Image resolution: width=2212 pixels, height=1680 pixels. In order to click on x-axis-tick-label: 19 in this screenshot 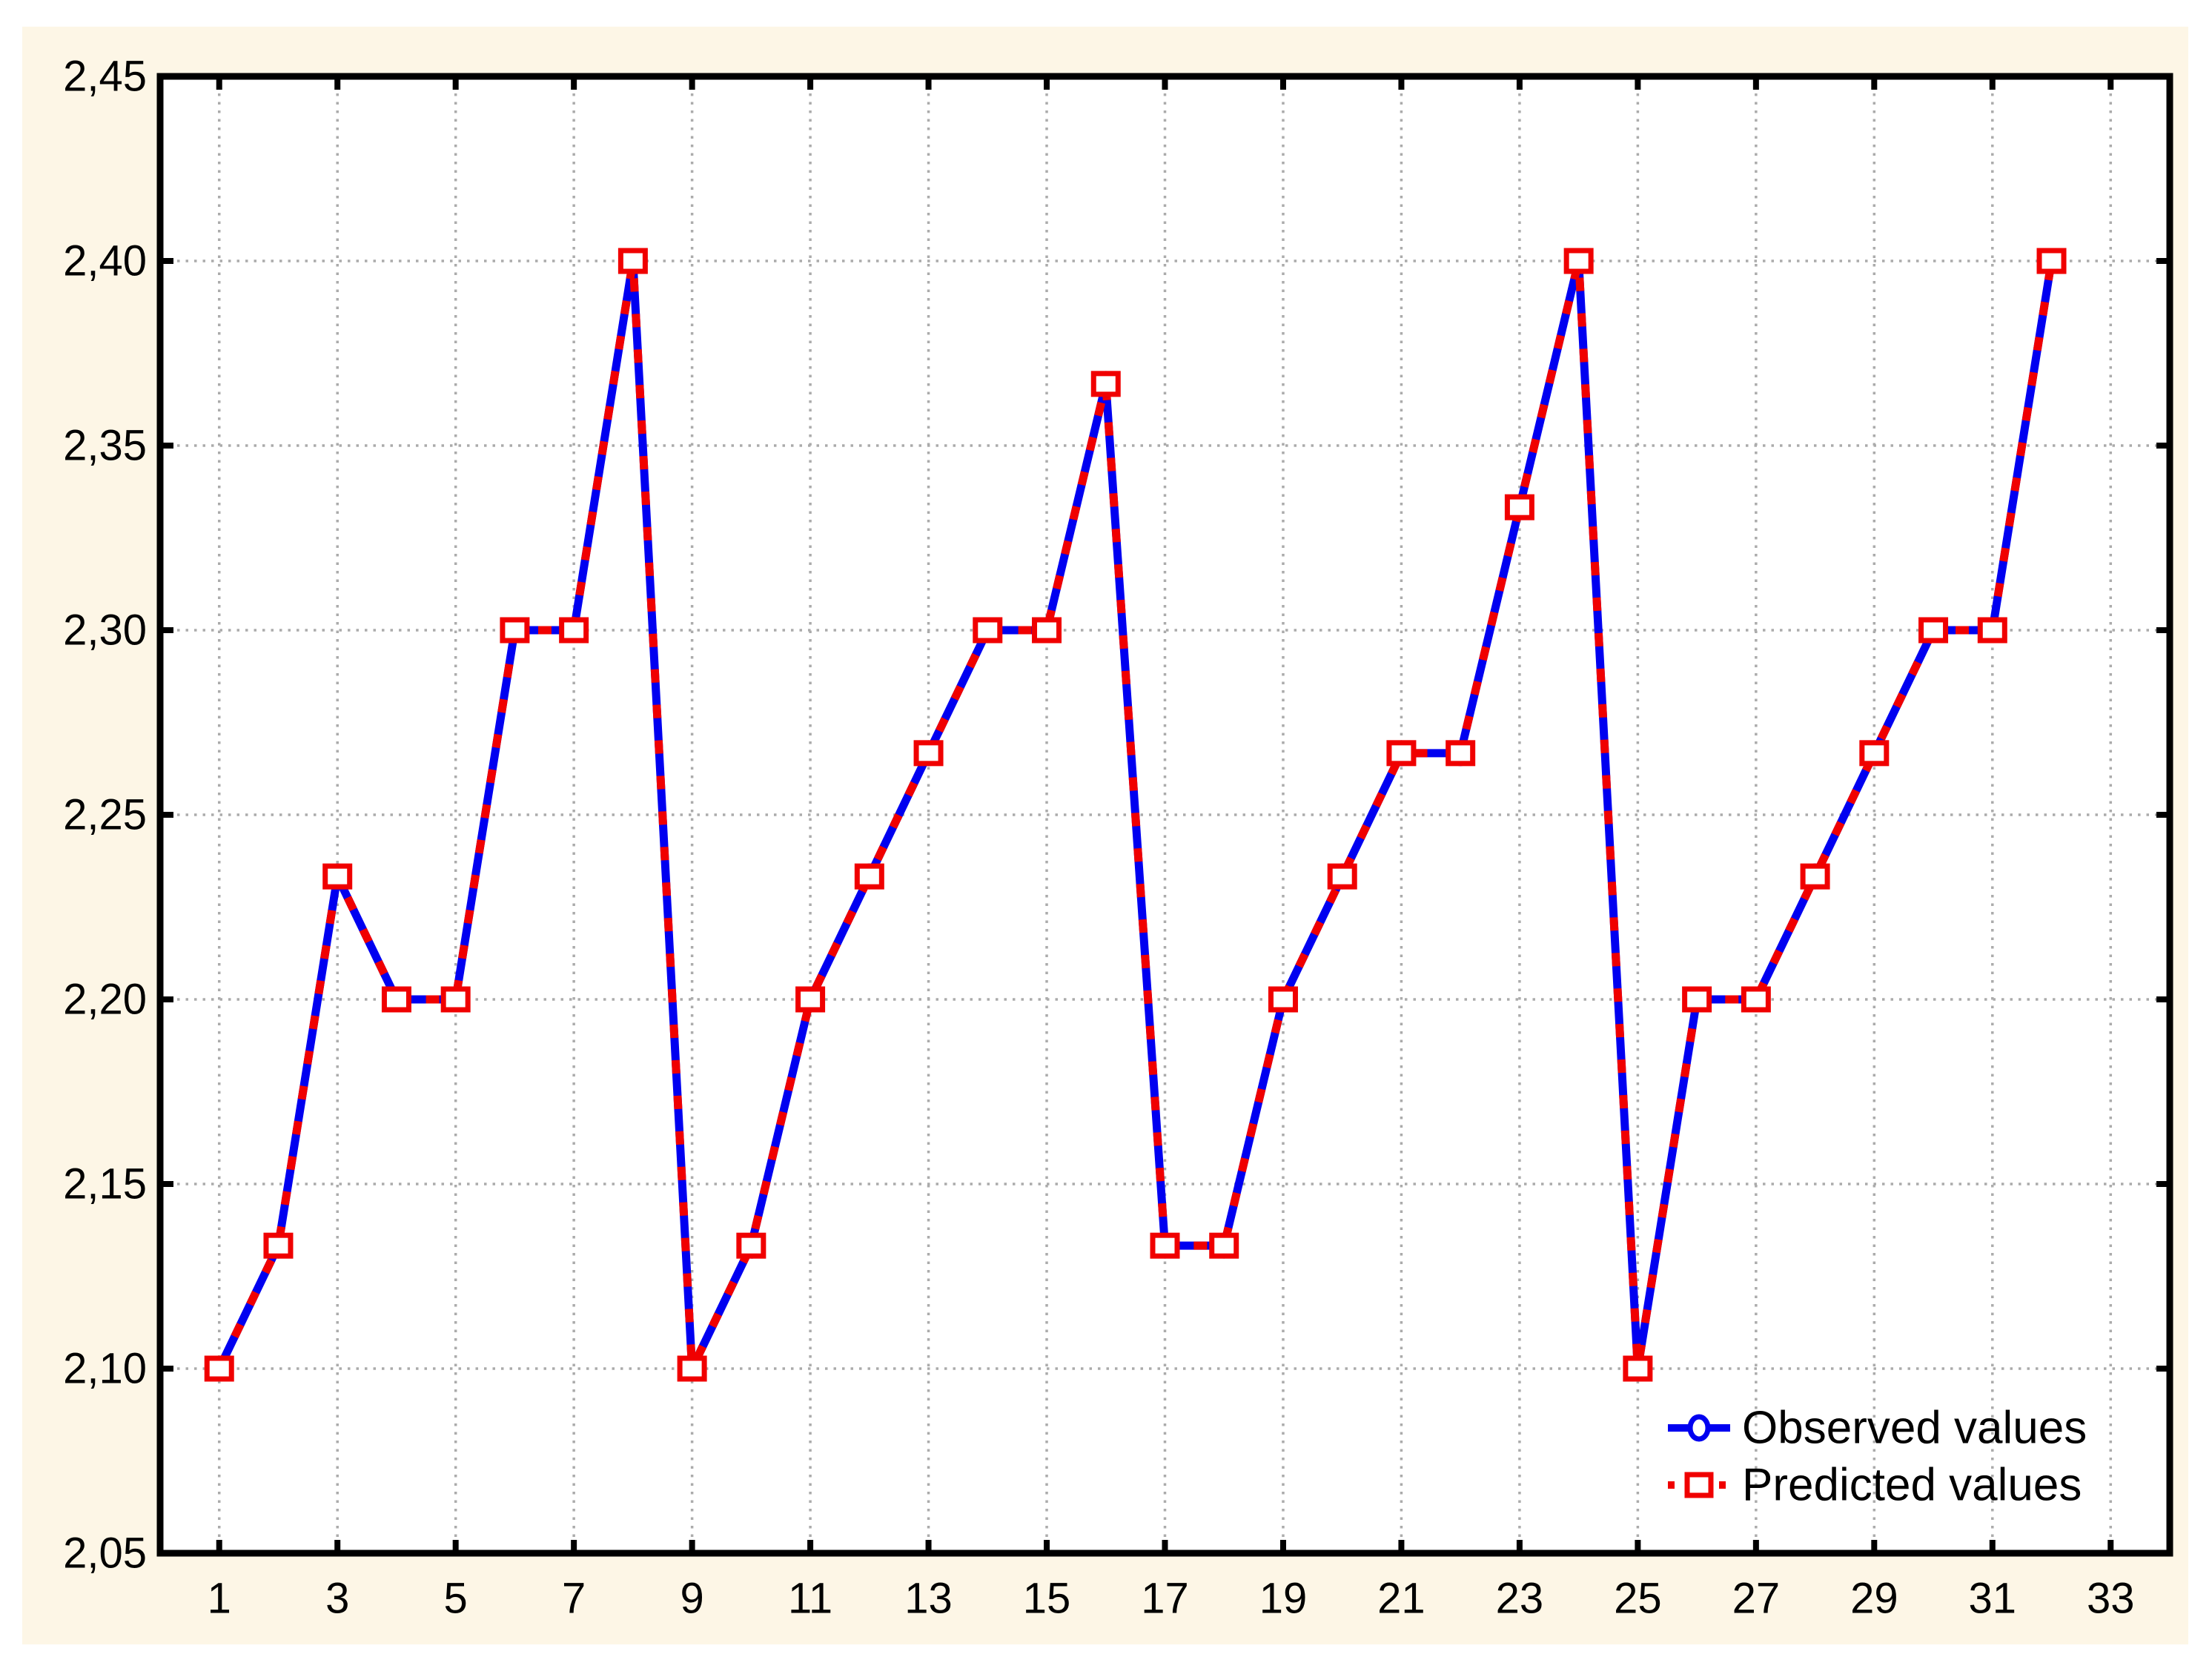, I will do `click(1284, 1599)`.